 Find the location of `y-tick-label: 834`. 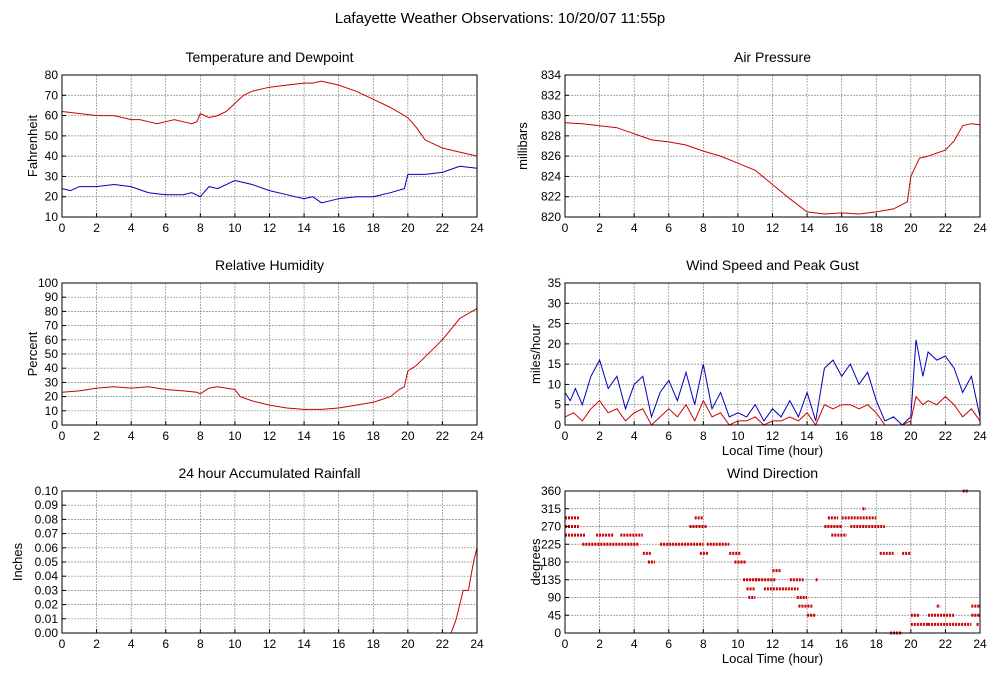

y-tick-label: 834 is located at coordinates (551, 75).